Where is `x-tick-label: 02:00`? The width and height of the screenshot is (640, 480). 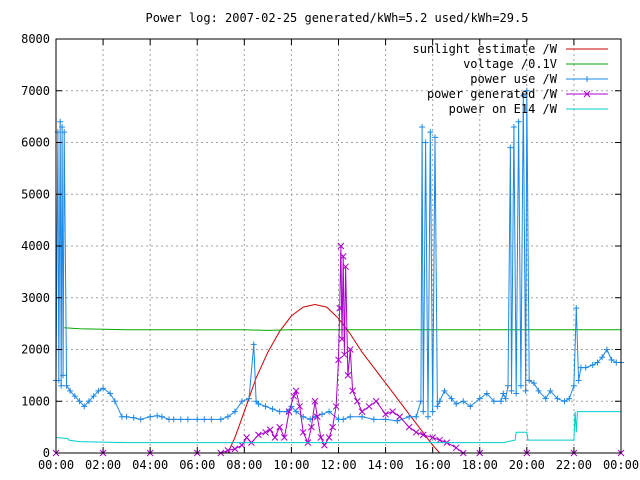 x-tick-label: 02:00 is located at coordinates (103, 465).